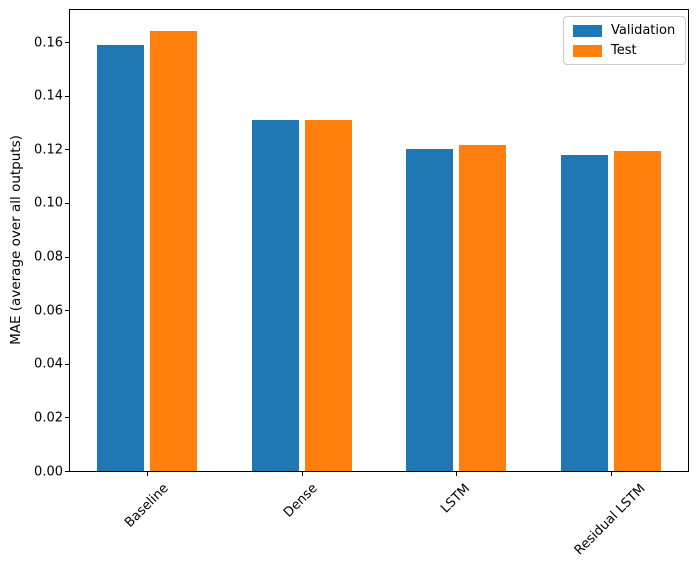 This screenshot has width=700, height=572. What do you see at coordinates (121, 257) in the screenshot?
I see `bar-validation-baseline` at bounding box center [121, 257].